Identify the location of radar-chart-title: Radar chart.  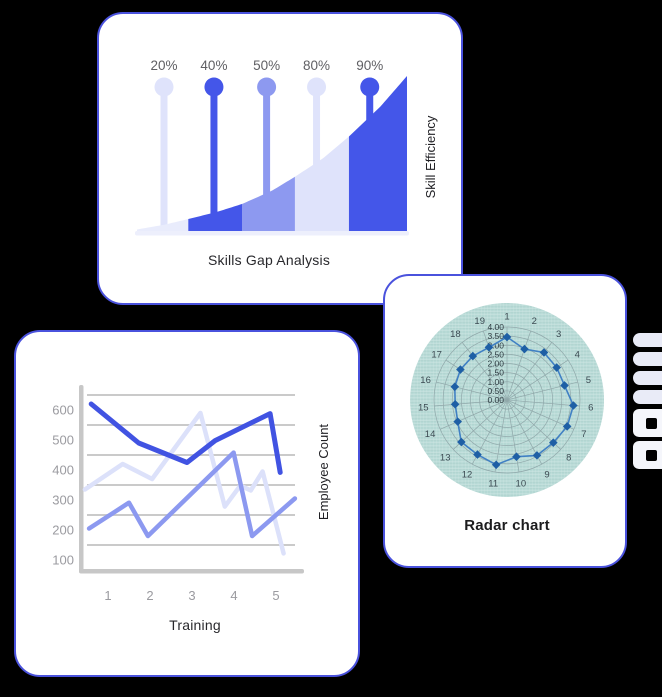
(507, 525).